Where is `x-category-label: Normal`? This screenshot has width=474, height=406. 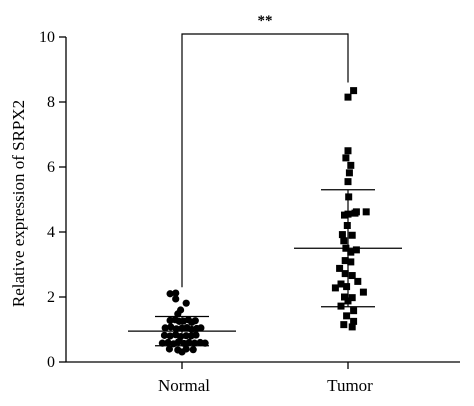 x-category-label: Normal is located at coordinates (184, 385).